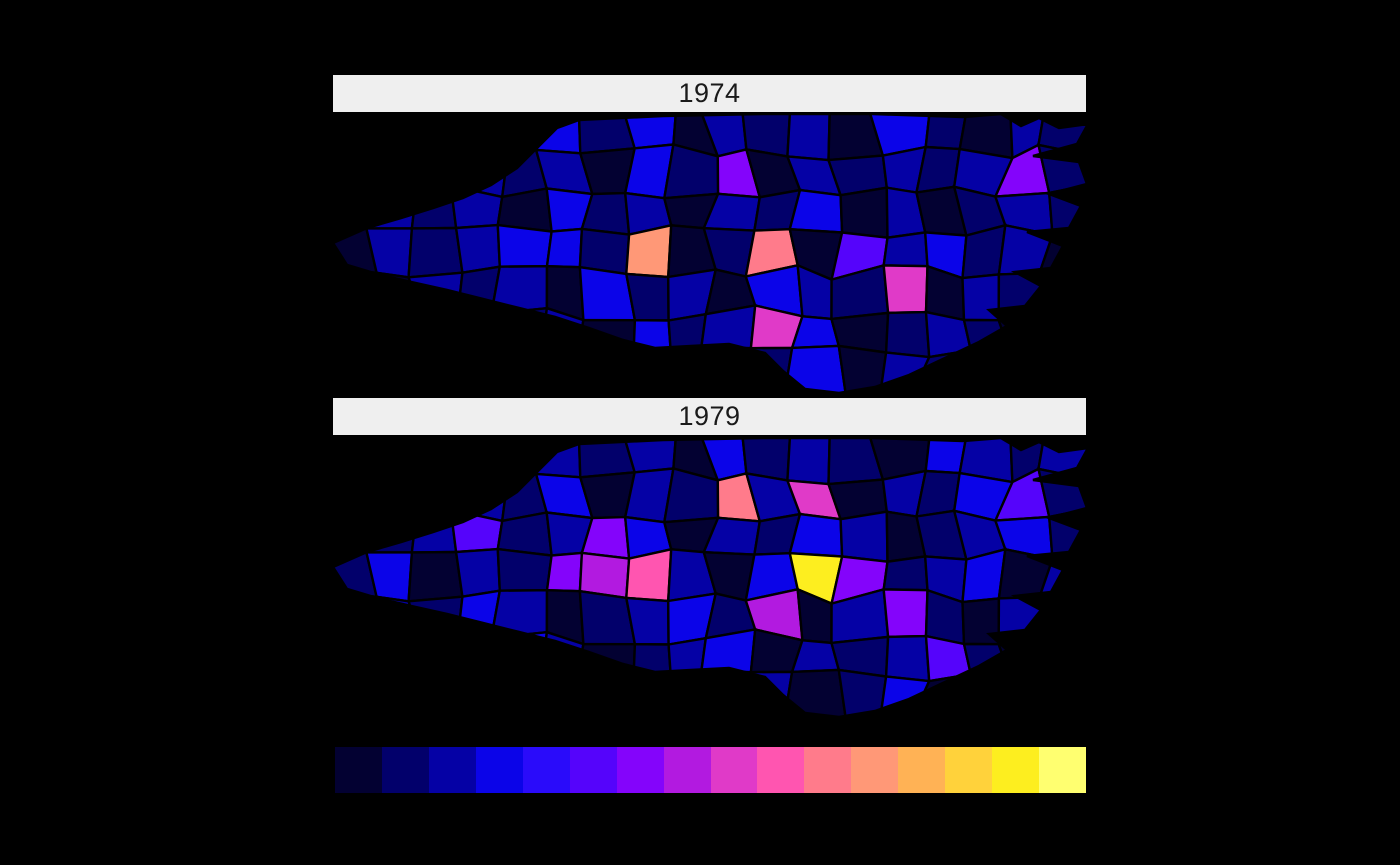 The width and height of the screenshot is (1400, 865). I want to click on facet-title-1979: 1979, so click(709, 416).